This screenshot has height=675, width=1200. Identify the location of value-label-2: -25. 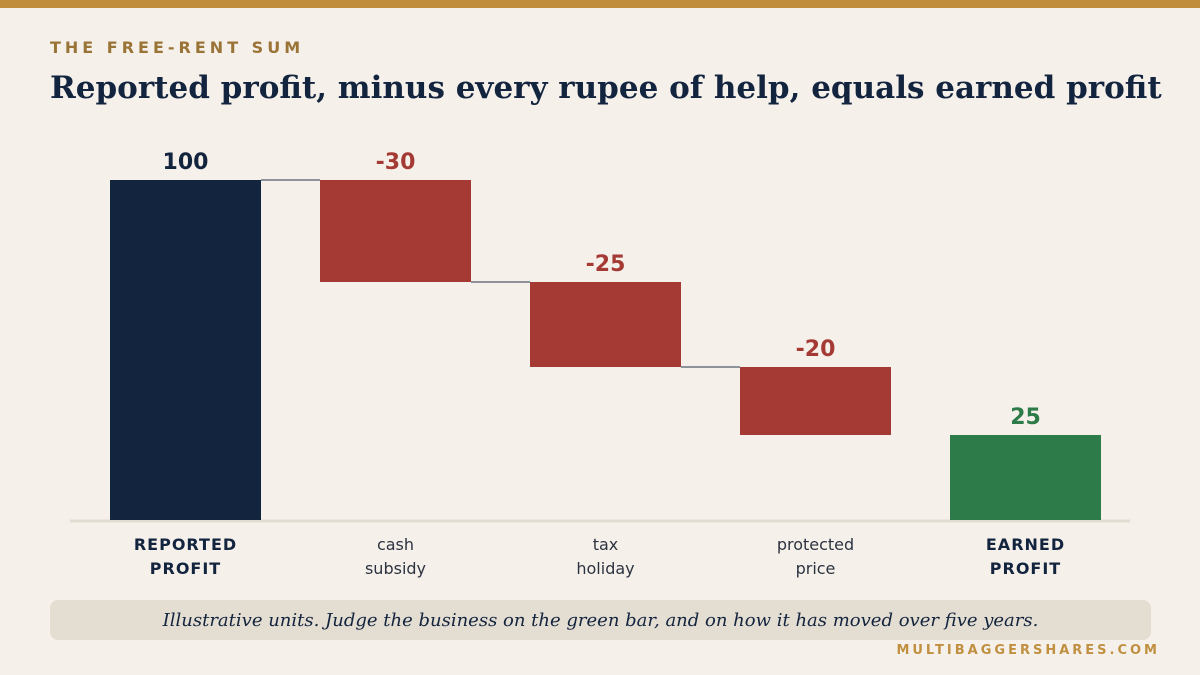
(606, 264).